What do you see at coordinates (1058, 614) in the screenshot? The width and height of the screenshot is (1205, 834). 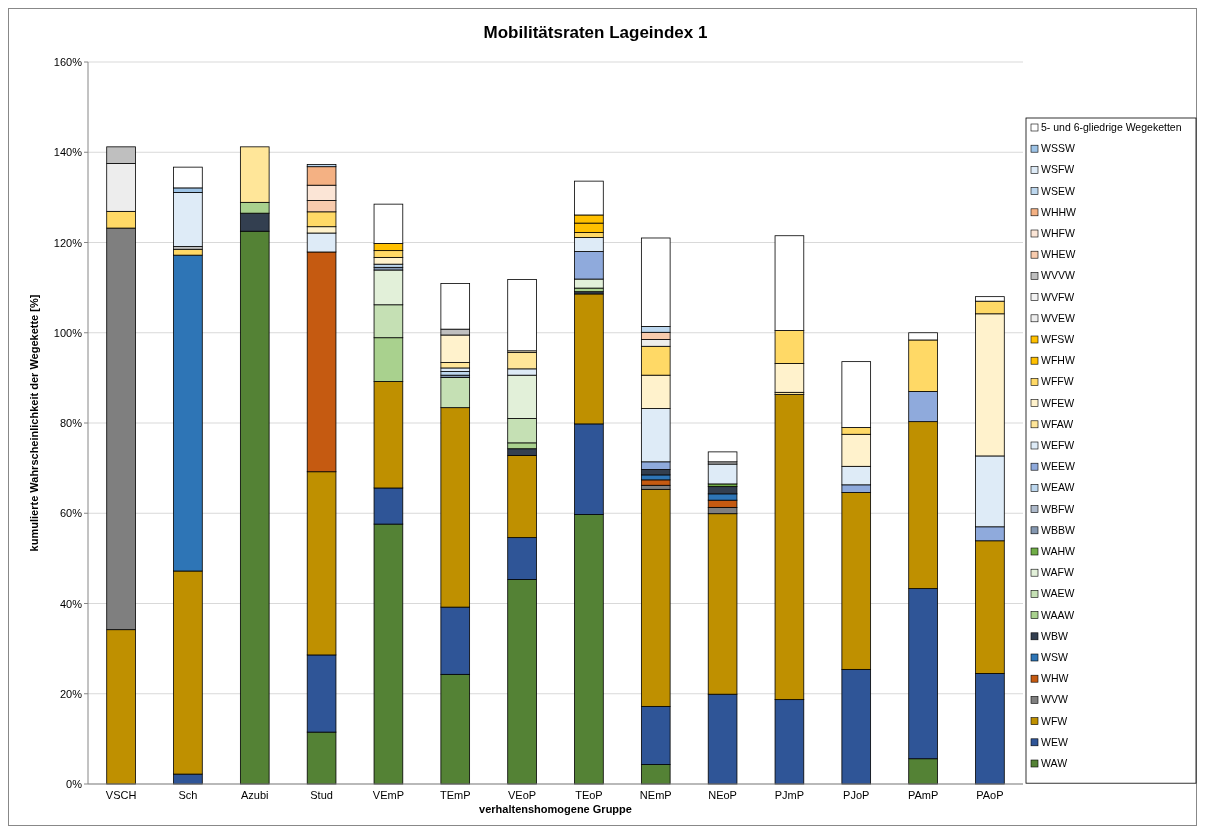 I see `legend-label: WAAW` at bounding box center [1058, 614].